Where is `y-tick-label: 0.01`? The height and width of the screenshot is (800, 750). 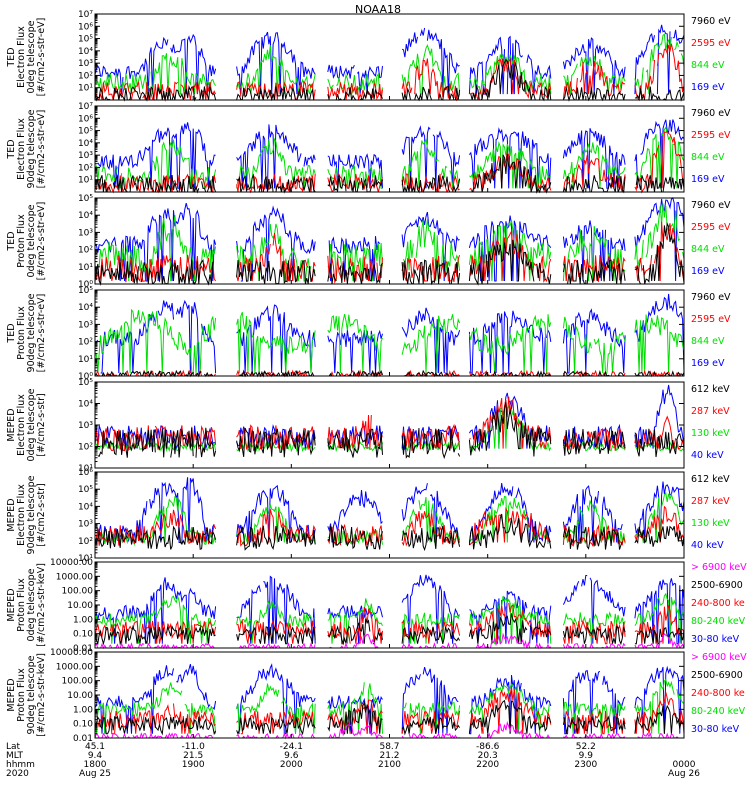
y-tick-label: 0.01 is located at coordinates (83, 739).